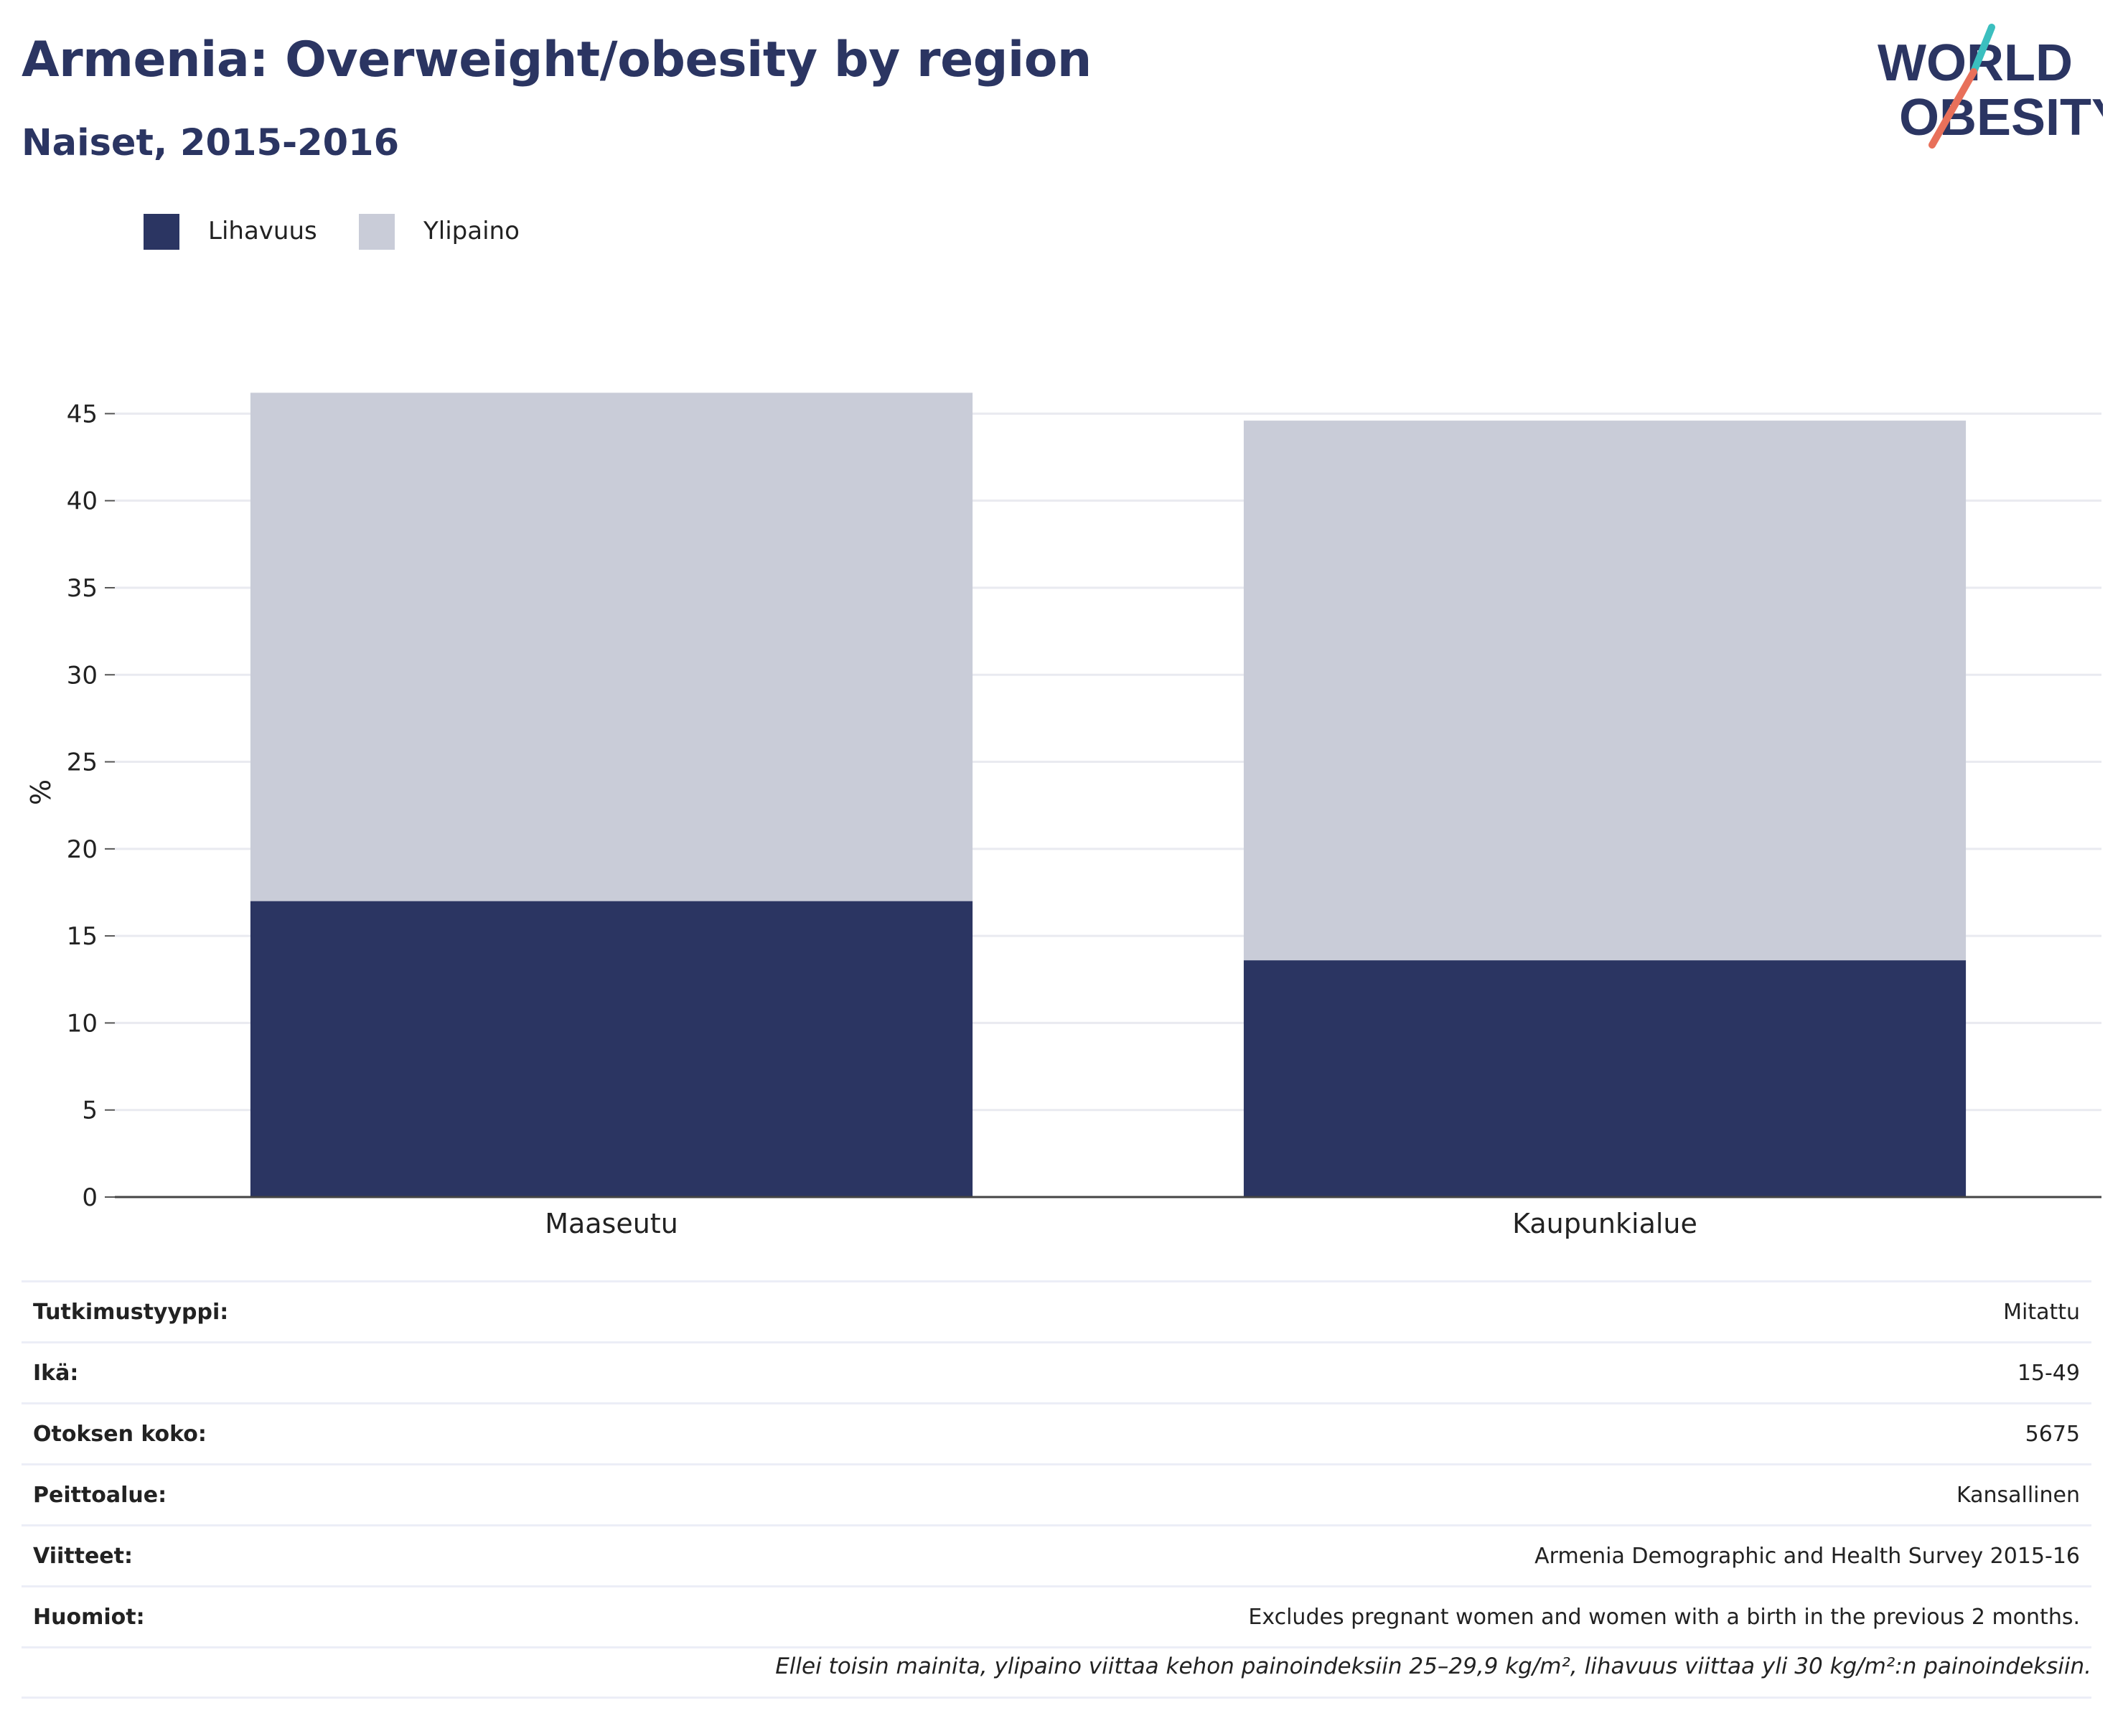 The width and height of the screenshot is (2123, 1736). What do you see at coordinates (1605, 1078) in the screenshot?
I see `bar-lihavuus-kaupunkialue` at bounding box center [1605, 1078].